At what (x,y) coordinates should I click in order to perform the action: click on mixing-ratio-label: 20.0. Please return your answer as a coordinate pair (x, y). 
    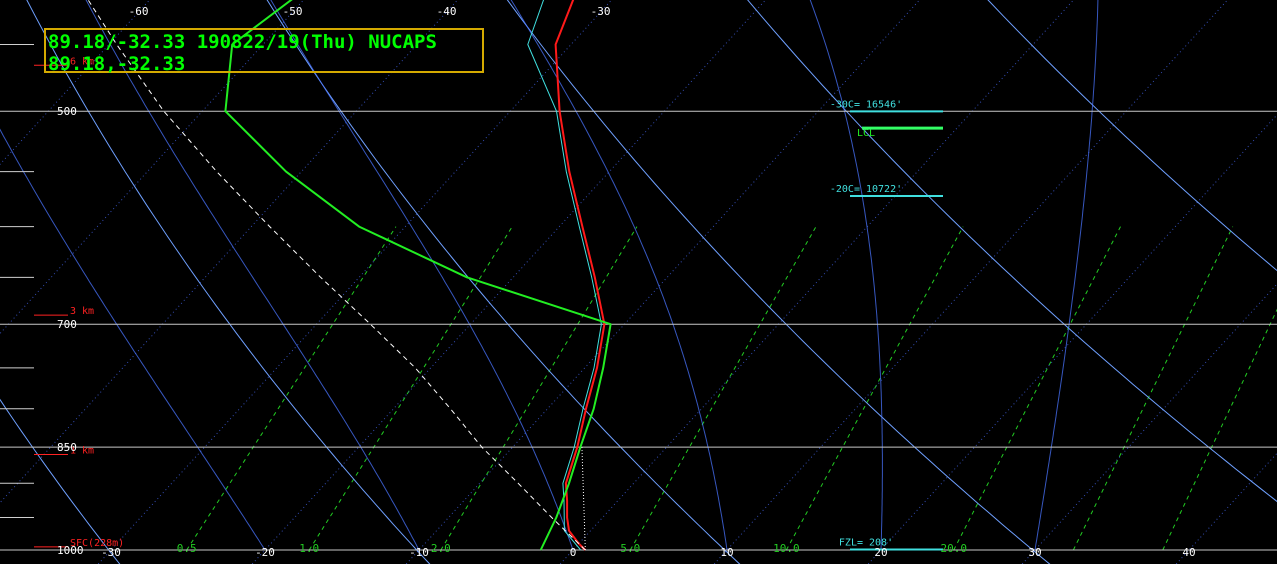
    Looking at the image, I should click on (953, 548).